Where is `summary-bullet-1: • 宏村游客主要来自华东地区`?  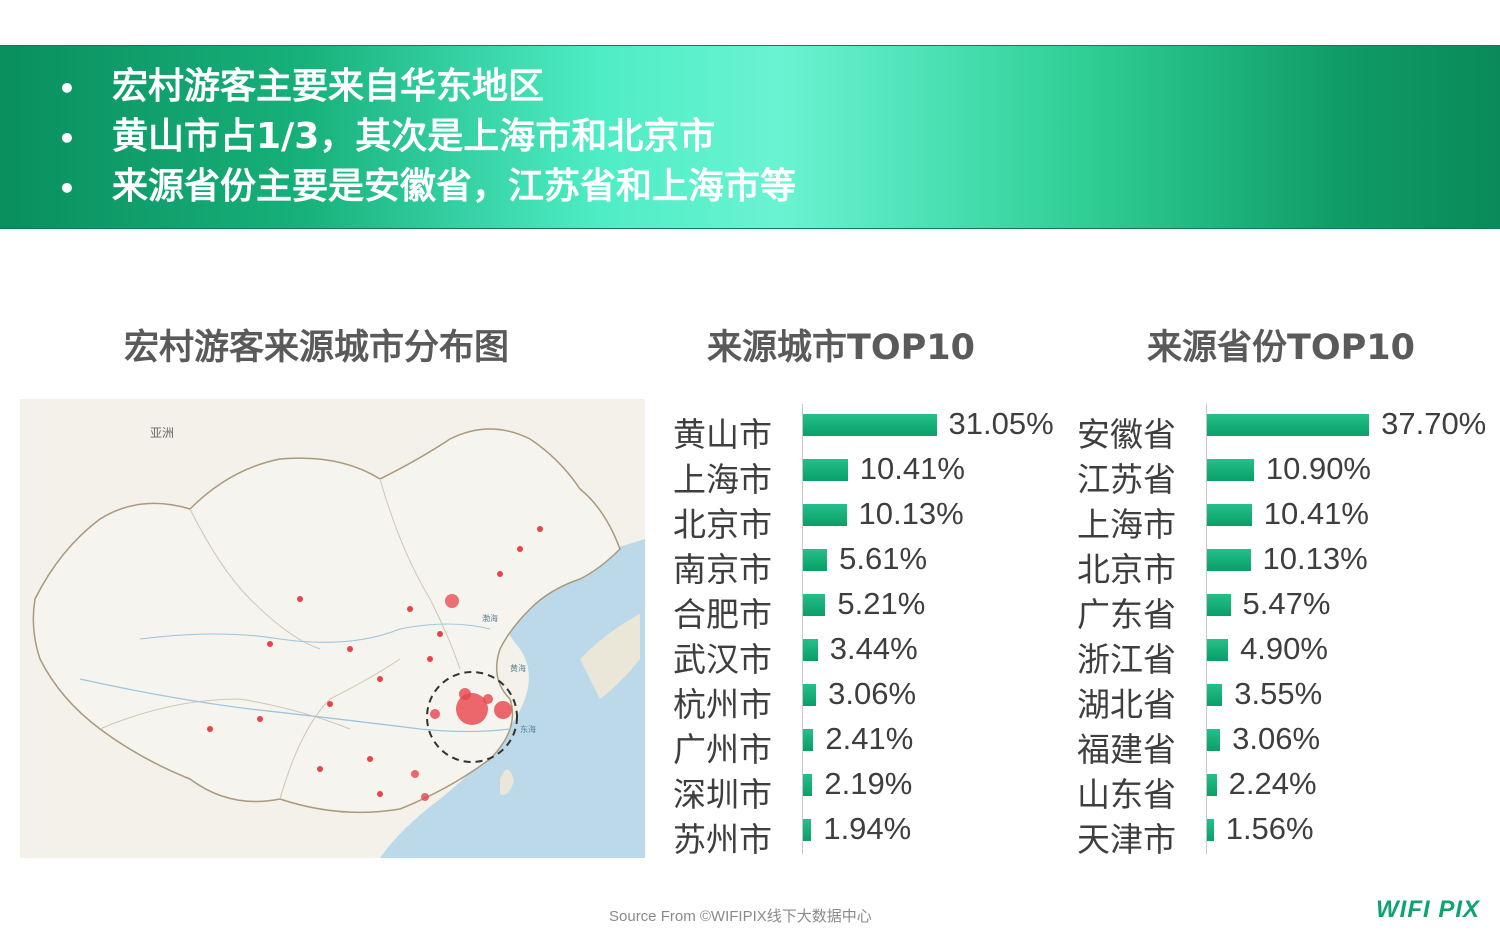 summary-bullet-1: • 宏村游客主要来自华东地区 is located at coordinates (427, 87).